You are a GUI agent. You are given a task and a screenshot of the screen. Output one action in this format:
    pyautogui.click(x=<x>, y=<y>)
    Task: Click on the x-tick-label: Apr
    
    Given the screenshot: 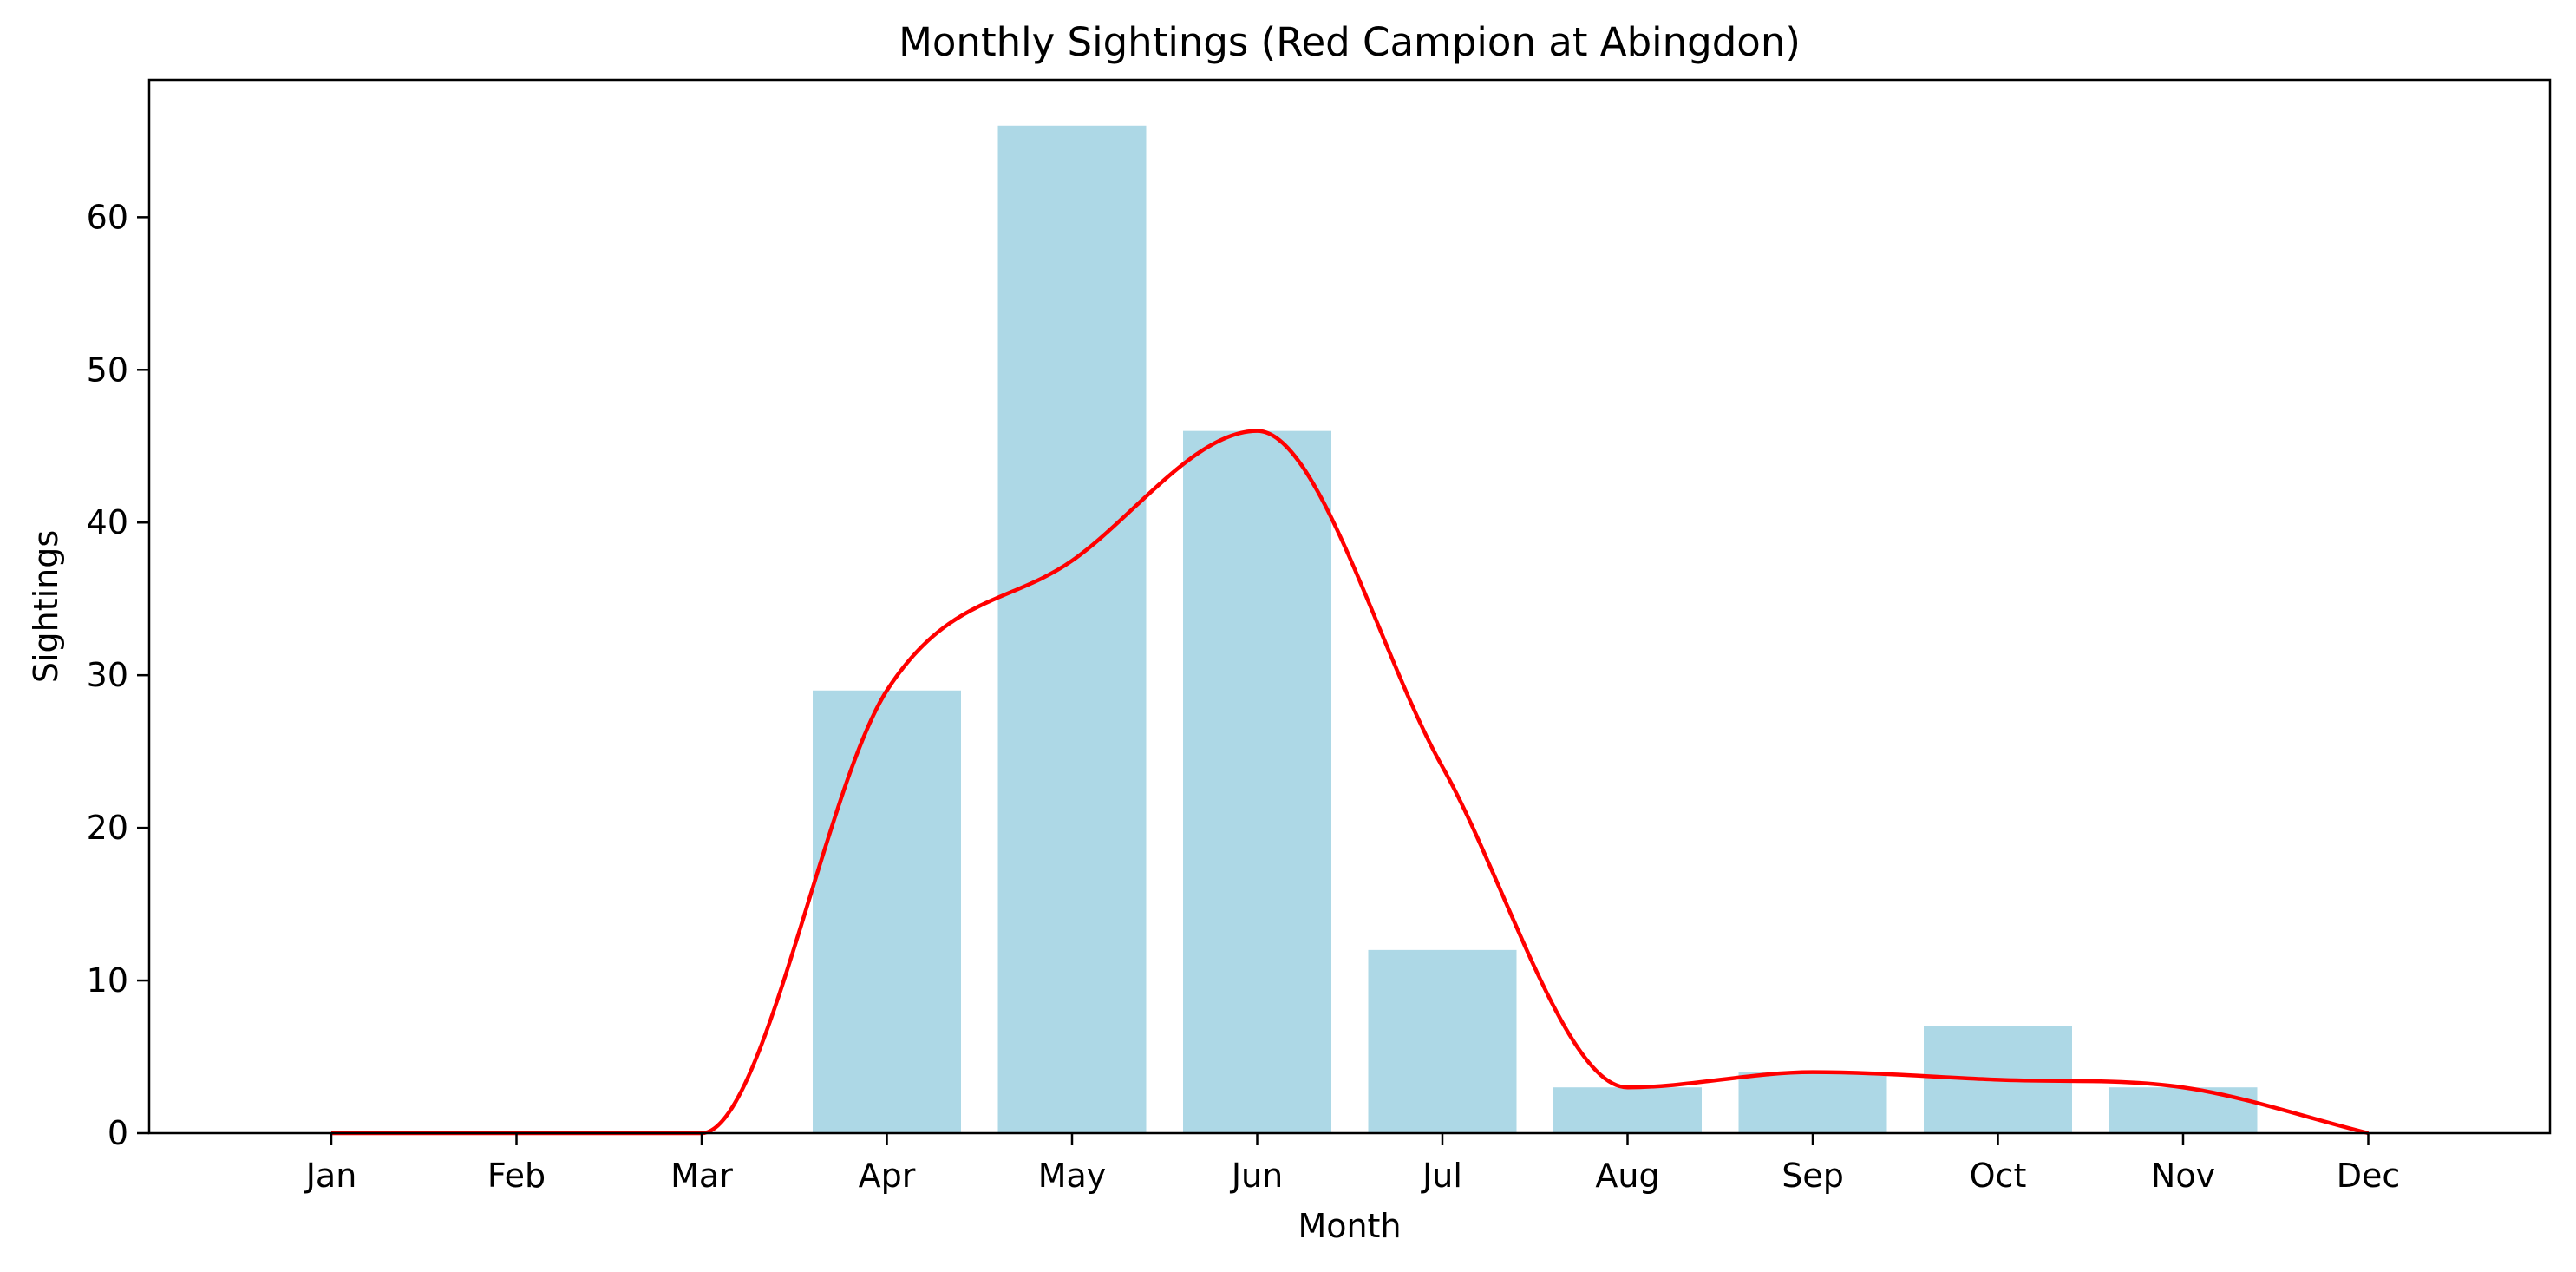 What is the action you would take?
    pyautogui.click(x=887, y=1176)
    